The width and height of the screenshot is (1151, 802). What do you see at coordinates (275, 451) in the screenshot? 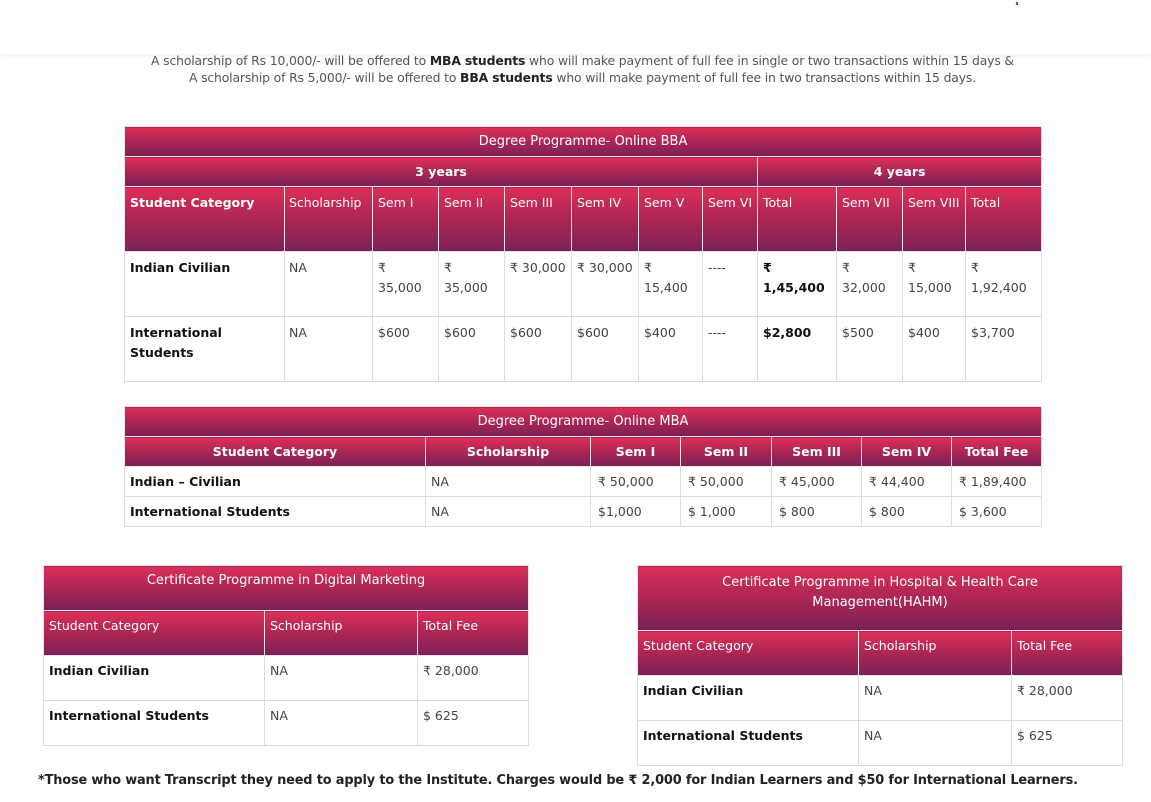
I see `mba-header-category: Student Category` at bounding box center [275, 451].